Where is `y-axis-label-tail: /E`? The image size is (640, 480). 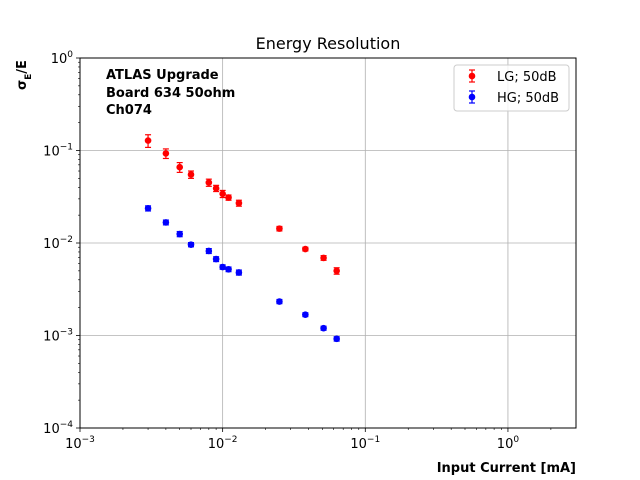
y-axis-label-tail: /E is located at coordinates (22, 67).